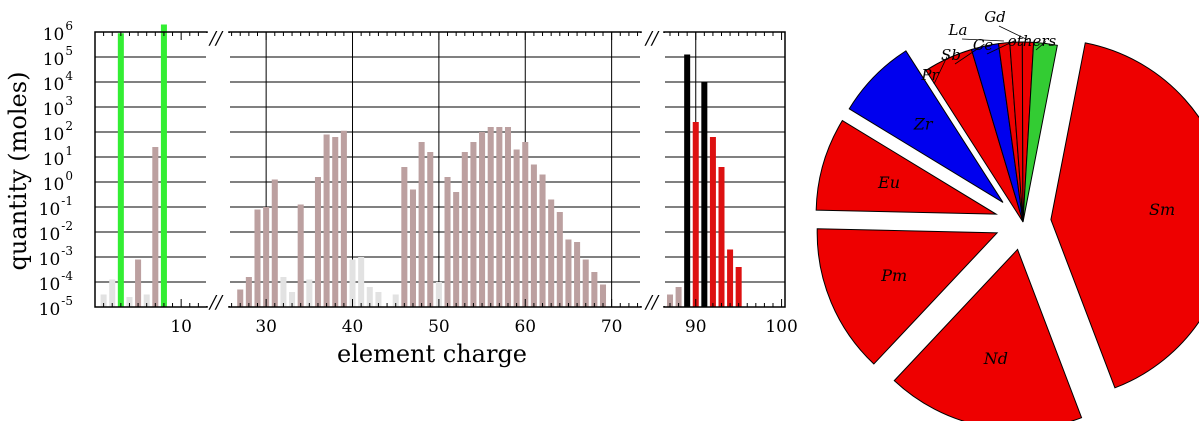 The image size is (1199, 421). Describe the element at coordinates (603, 295) in the screenshot. I see `bar-z69` at that location.